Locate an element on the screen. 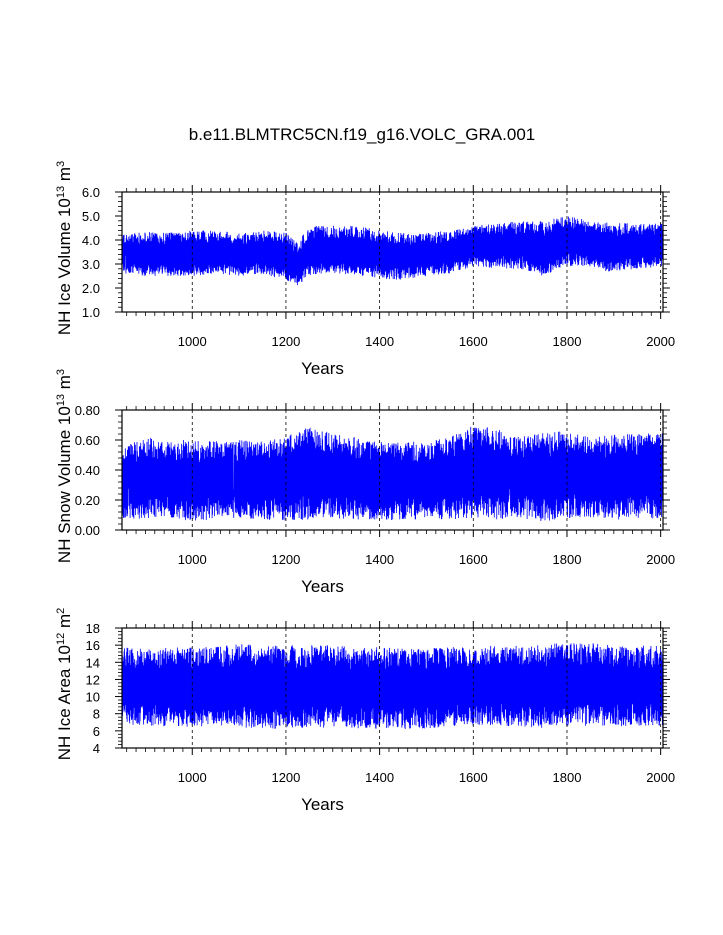 This screenshot has width=723, height=935. y-tick-label: 18 is located at coordinates (93, 628).